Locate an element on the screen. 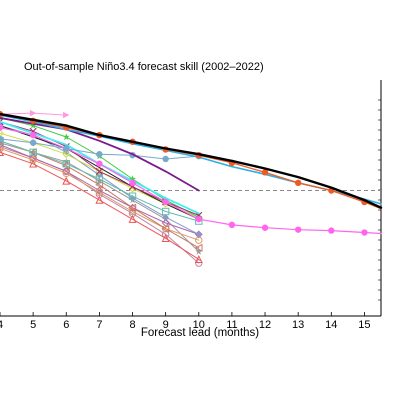 The width and height of the screenshot is (400, 400). x-tick-label: 14 is located at coordinates (331, 325).